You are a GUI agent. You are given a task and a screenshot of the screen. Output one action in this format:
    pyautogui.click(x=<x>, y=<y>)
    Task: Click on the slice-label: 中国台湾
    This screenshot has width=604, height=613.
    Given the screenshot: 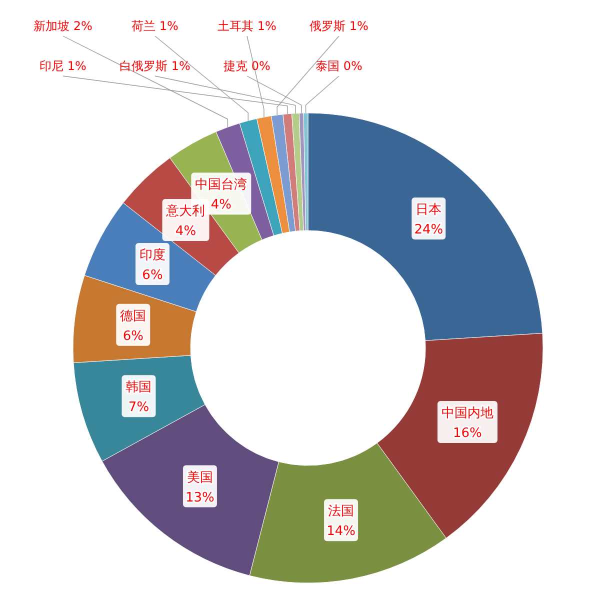 What is the action you would take?
    pyautogui.click(x=221, y=184)
    